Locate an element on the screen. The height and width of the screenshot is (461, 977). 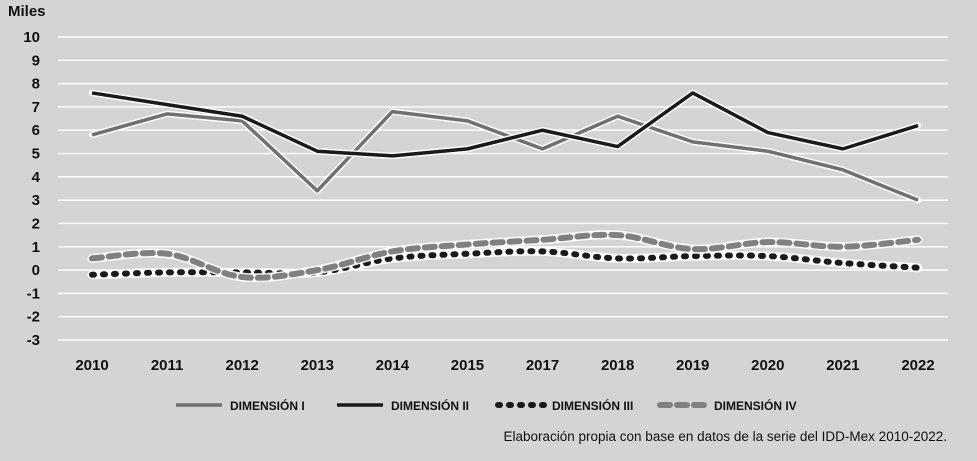
y-tick-label: 10 is located at coordinates (31, 37).